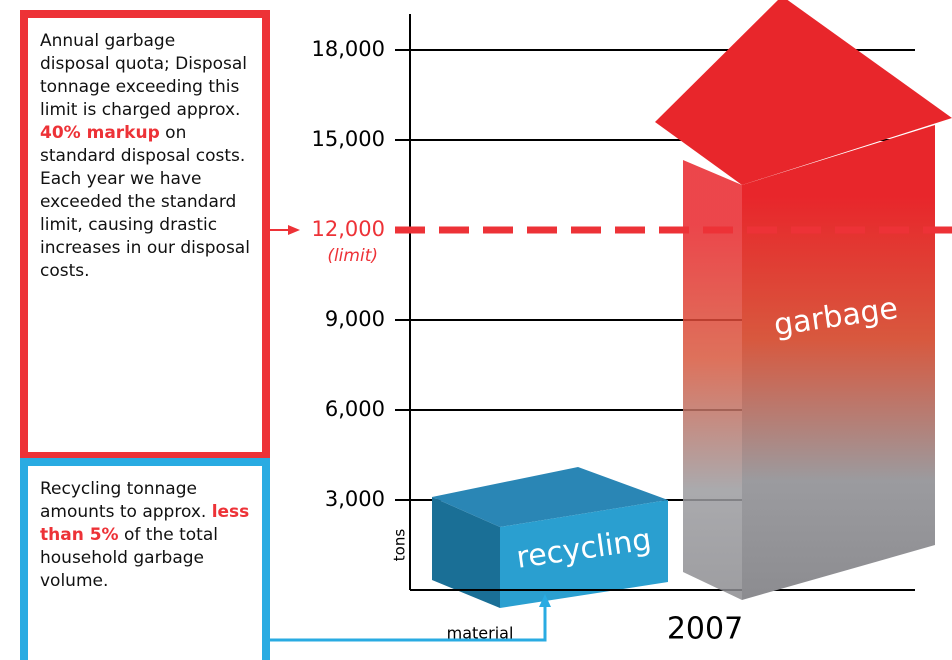 The width and height of the screenshot is (952, 660). I want to click on y-tick-label: 18,000, so click(348, 49).